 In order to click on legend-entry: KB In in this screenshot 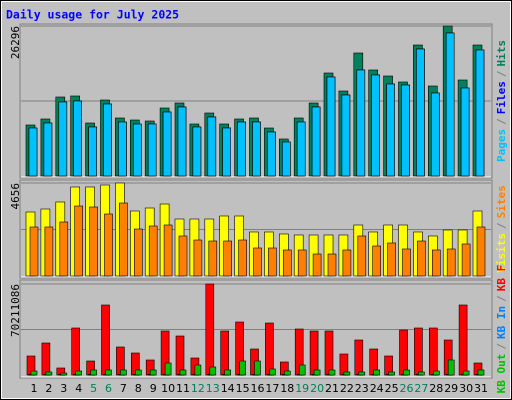, I will do `click(501, 322)`.